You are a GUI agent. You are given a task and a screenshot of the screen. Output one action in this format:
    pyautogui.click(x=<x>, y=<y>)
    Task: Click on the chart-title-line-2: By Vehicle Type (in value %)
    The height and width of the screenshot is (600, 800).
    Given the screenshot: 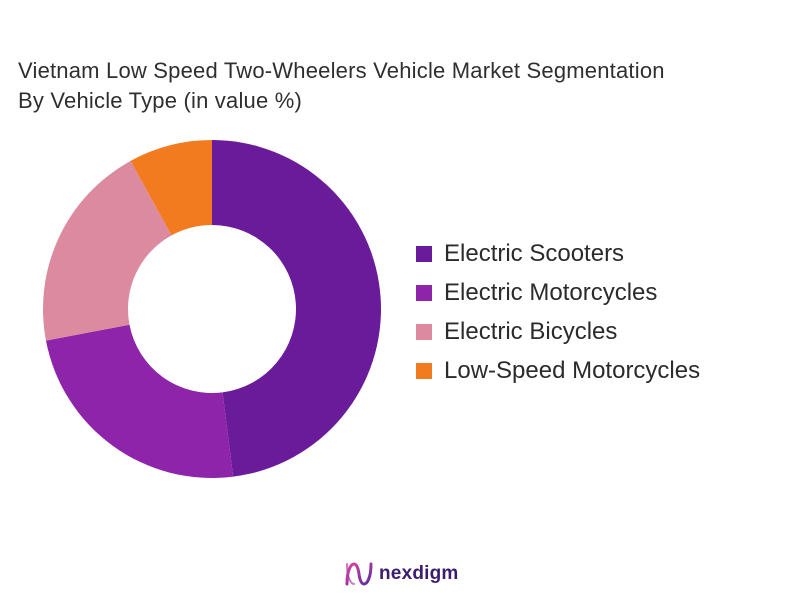 What is the action you would take?
    pyautogui.click(x=160, y=100)
    